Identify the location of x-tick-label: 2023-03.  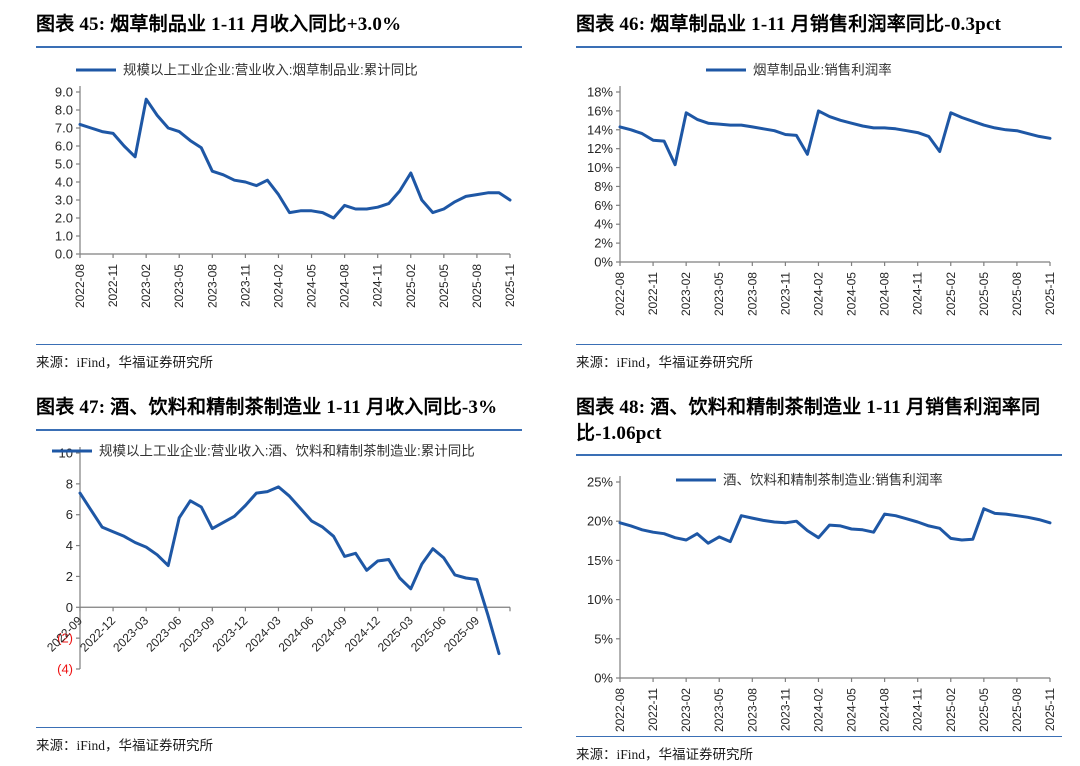
(130, 633).